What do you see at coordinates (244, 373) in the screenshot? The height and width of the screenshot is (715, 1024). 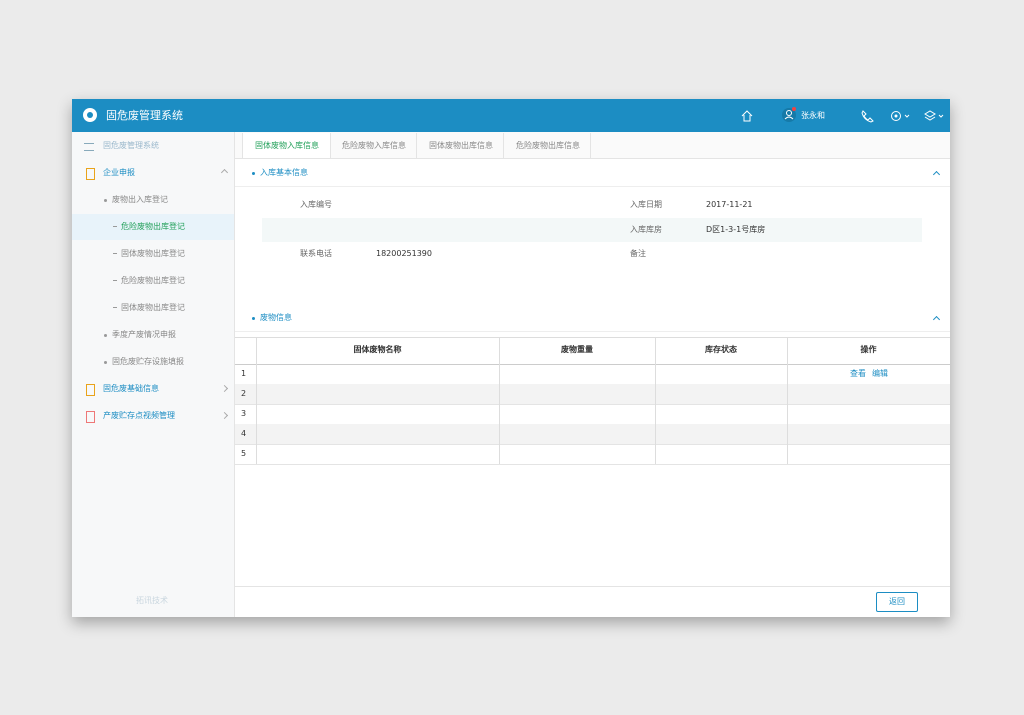 I see `row-index: 1` at bounding box center [244, 373].